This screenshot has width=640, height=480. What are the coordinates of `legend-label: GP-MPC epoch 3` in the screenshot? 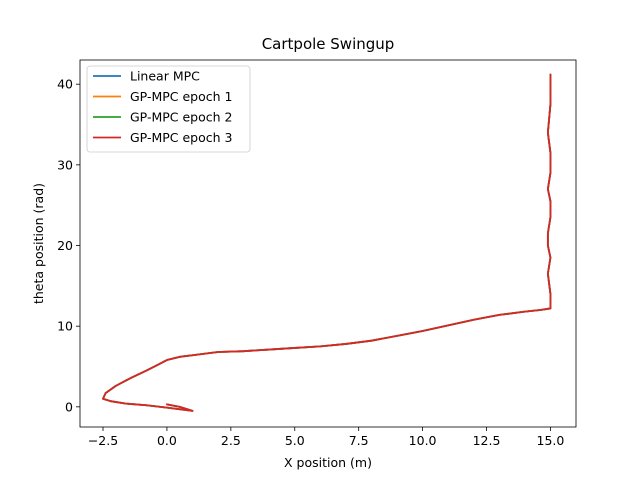 It's located at (181, 137).